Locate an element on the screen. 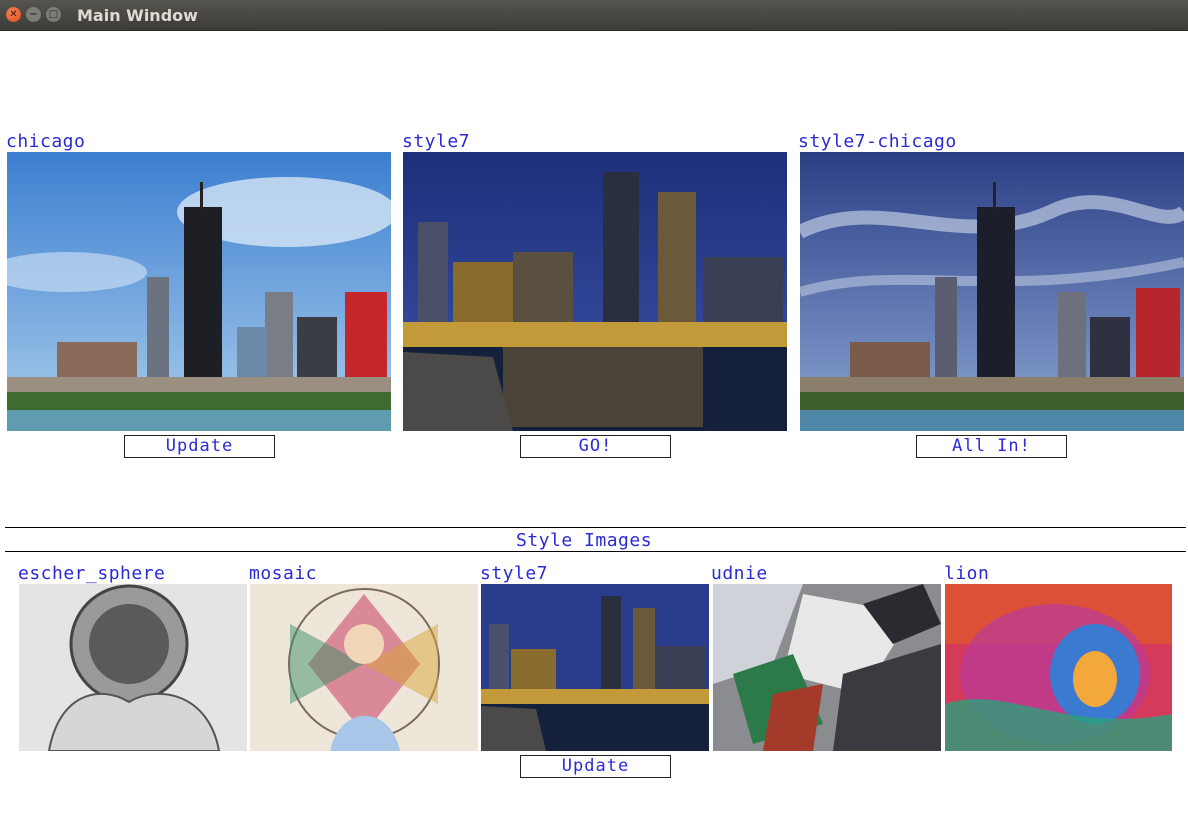  style-thumb-mosaic is located at coordinates (364, 667).